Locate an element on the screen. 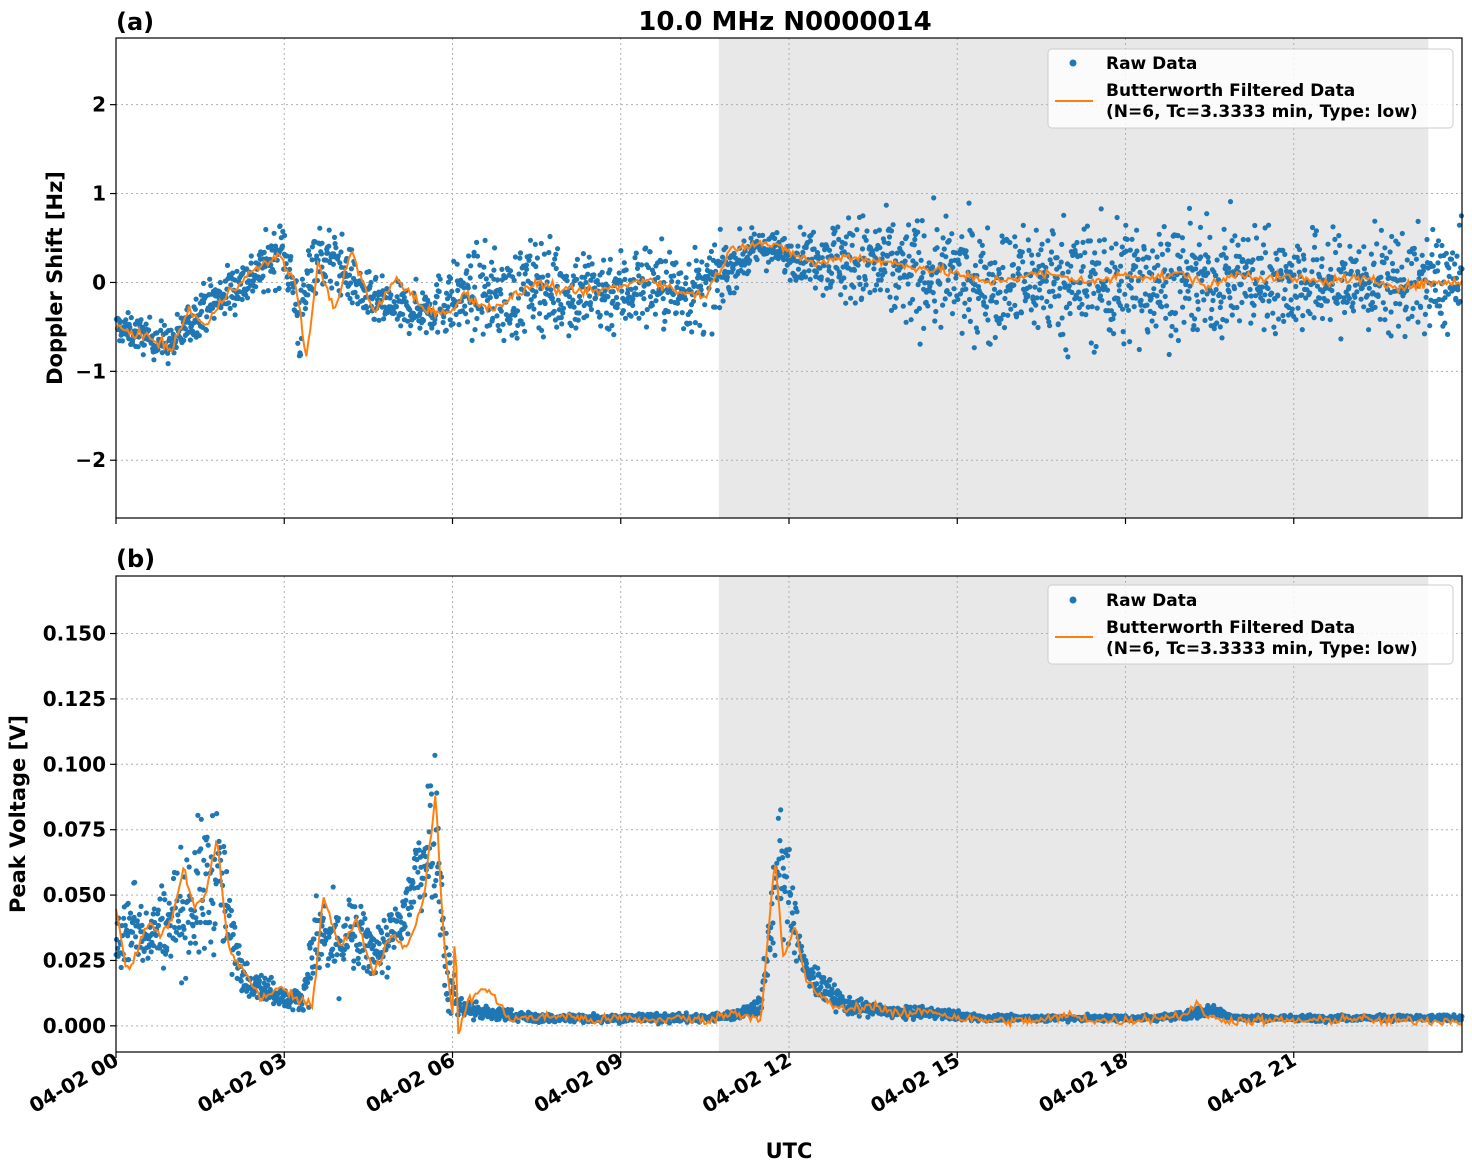 The height and width of the screenshot is (1172, 1472). legend-raw-marker is located at coordinates (1073, 63).